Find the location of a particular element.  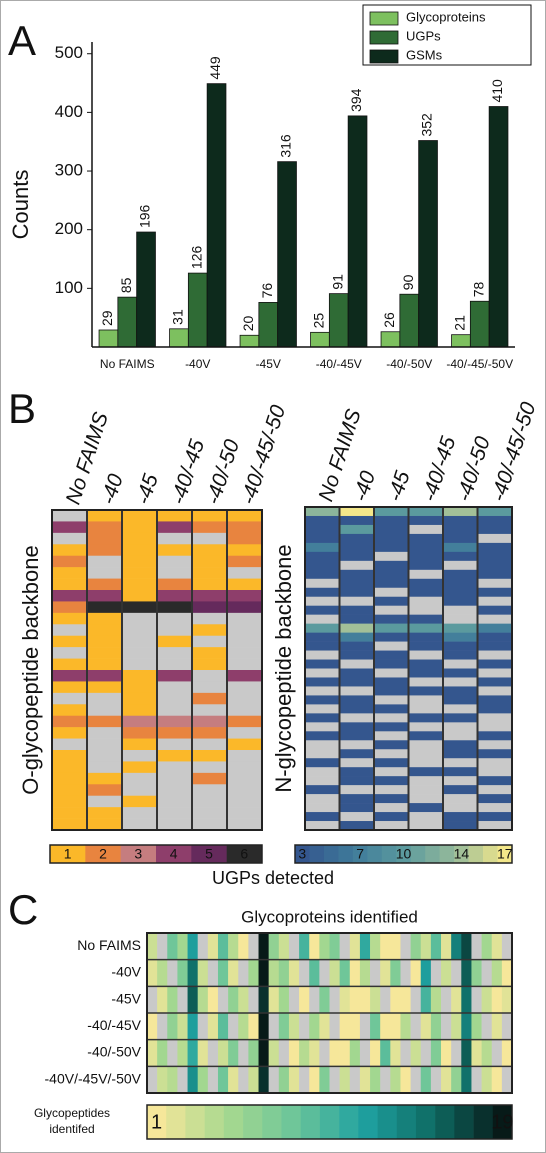

colorbar-tick-label: 14 is located at coordinates (462, 854).